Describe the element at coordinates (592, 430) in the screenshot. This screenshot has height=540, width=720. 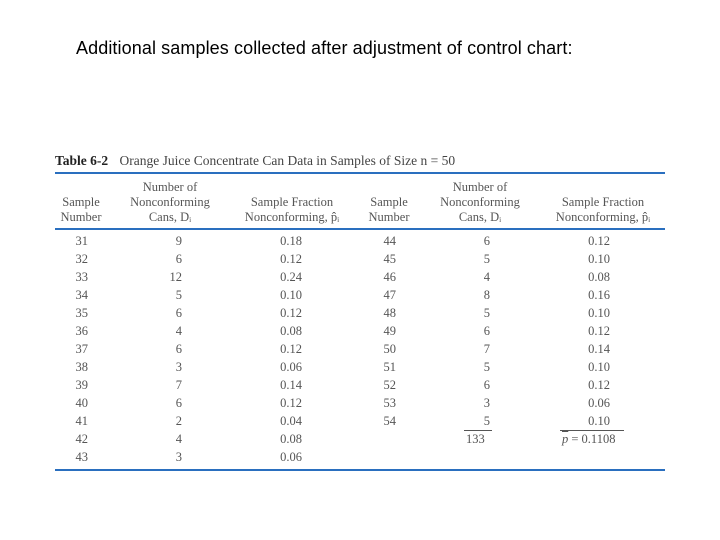
I see `pbar-rule` at that location.